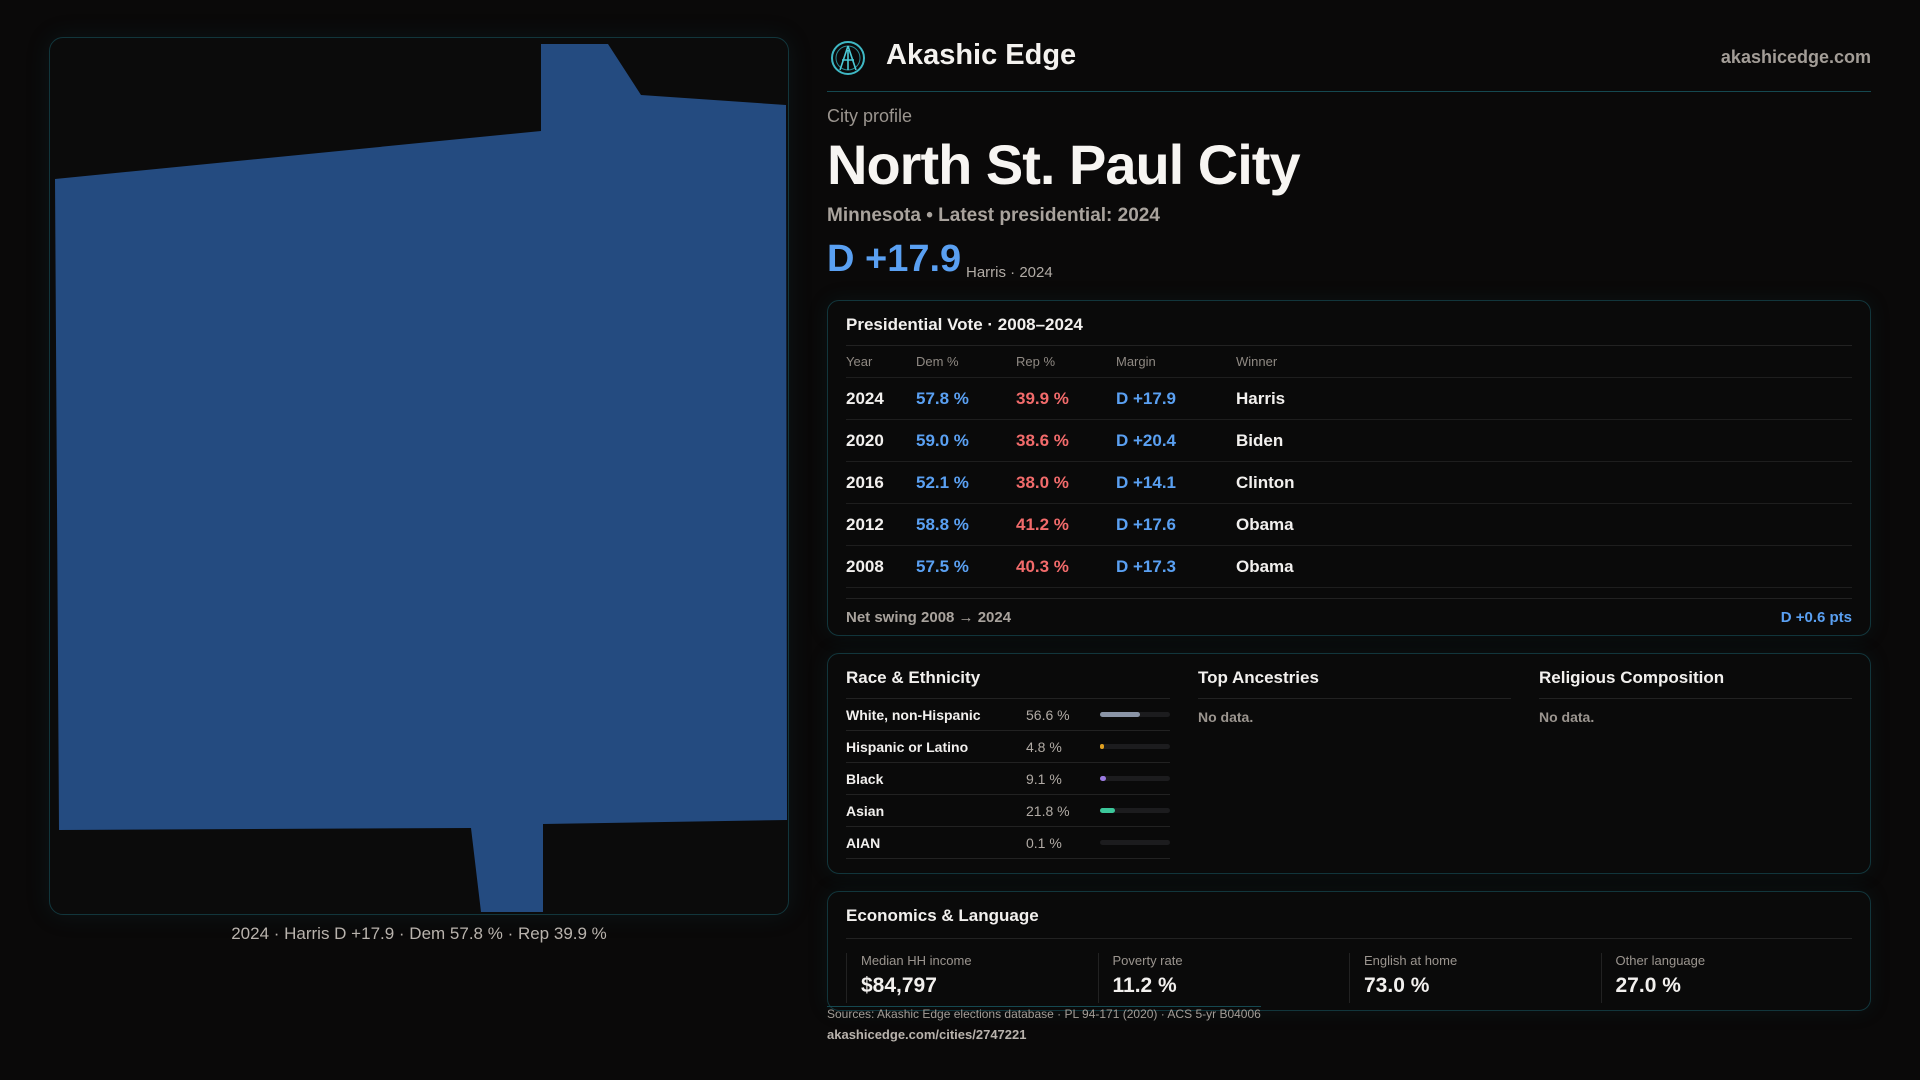  What do you see at coordinates (1048, 810) in the screenshot?
I see `race-value: 21.8 %` at bounding box center [1048, 810].